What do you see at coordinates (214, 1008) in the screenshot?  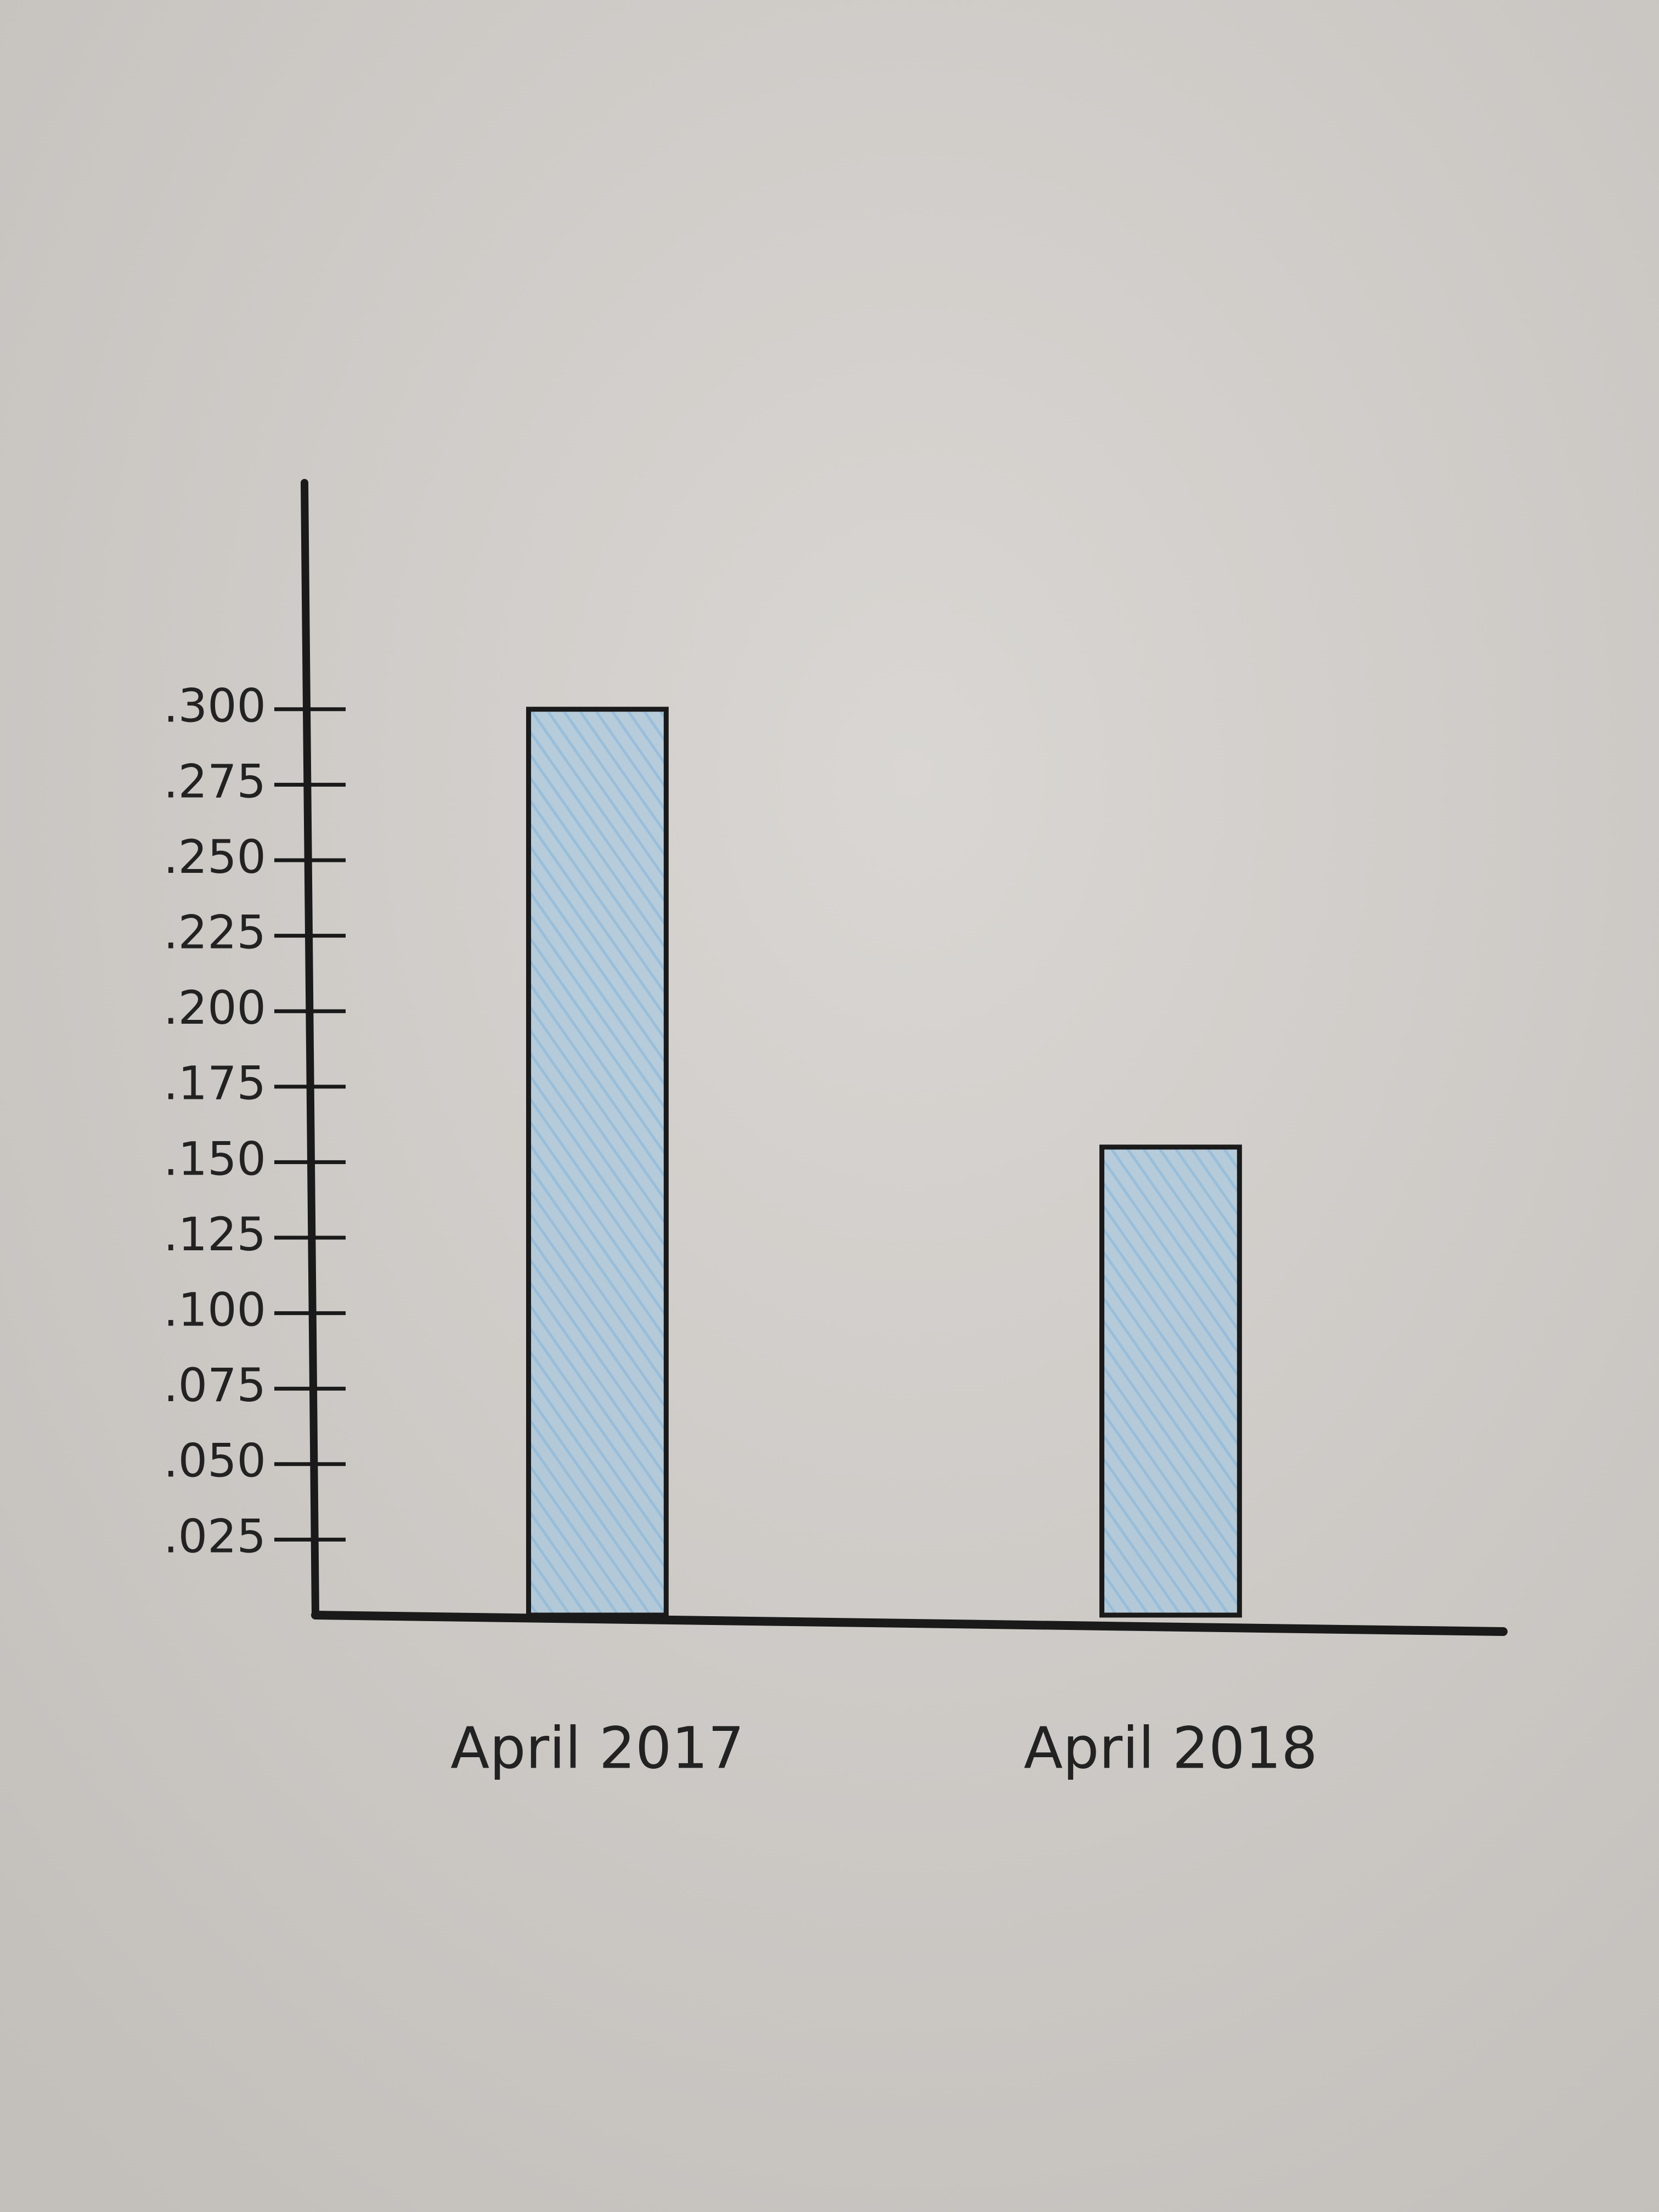 I see `y-tick-label: .200` at bounding box center [214, 1008].